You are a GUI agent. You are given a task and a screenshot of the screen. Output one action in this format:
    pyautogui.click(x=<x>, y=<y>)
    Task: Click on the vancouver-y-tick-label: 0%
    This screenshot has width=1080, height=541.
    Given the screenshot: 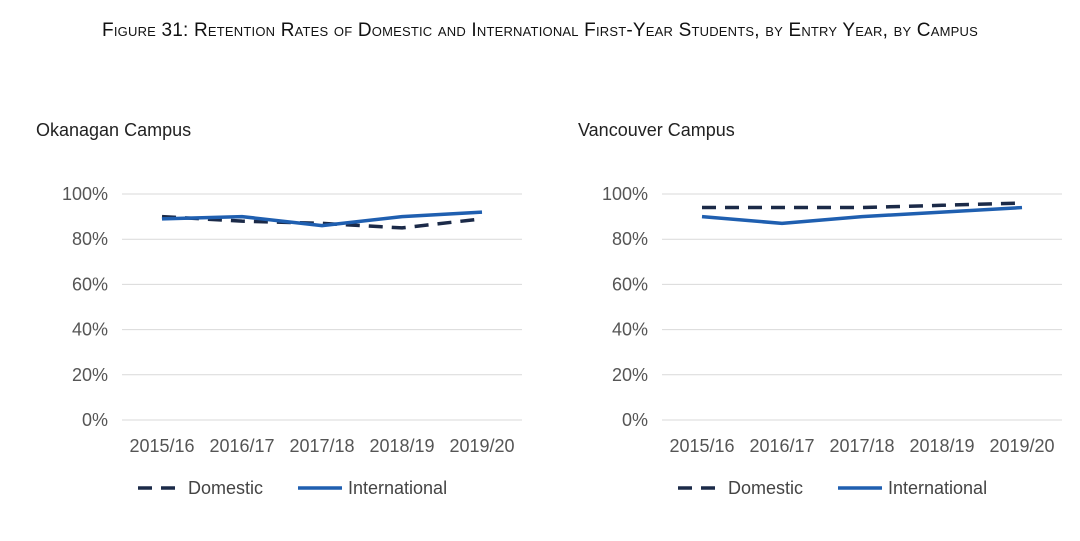 What is the action you would take?
    pyautogui.click(x=635, y=420)
    